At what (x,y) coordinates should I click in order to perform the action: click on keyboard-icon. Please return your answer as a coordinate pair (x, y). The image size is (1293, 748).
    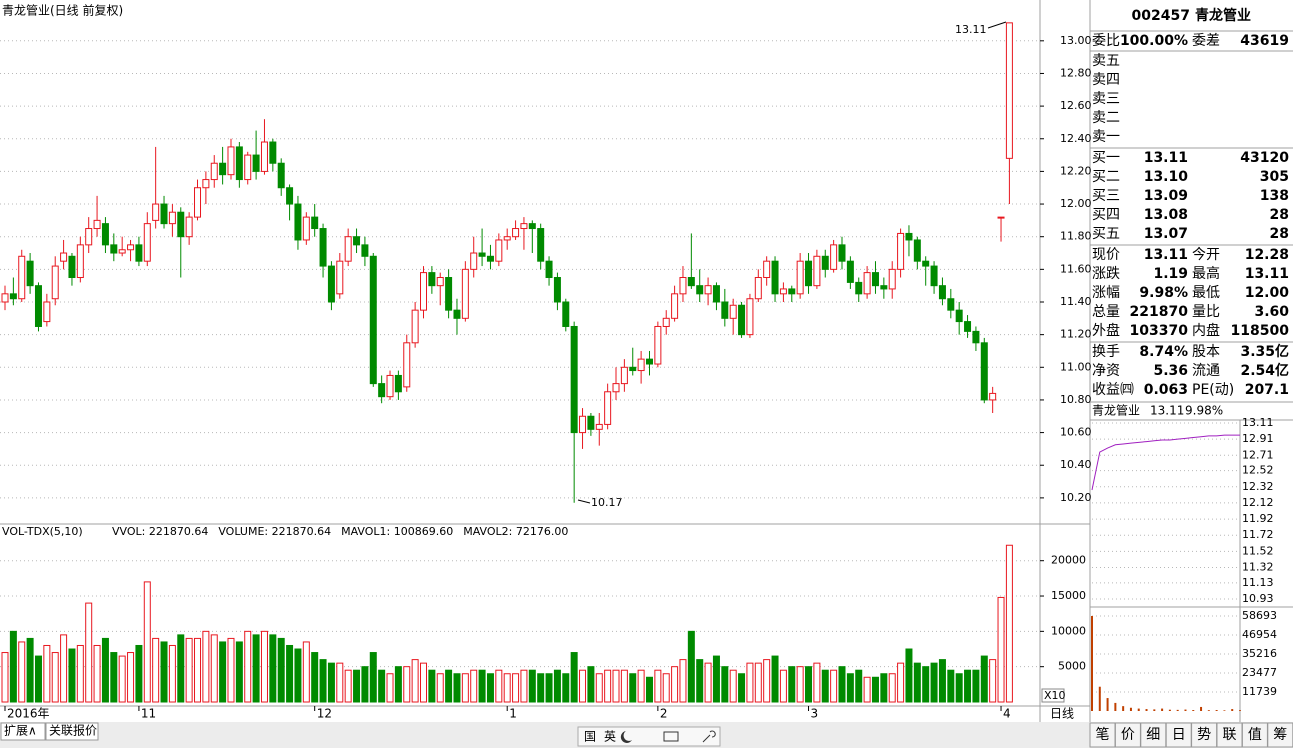
    Looking at the image, I should click on (671, 736).